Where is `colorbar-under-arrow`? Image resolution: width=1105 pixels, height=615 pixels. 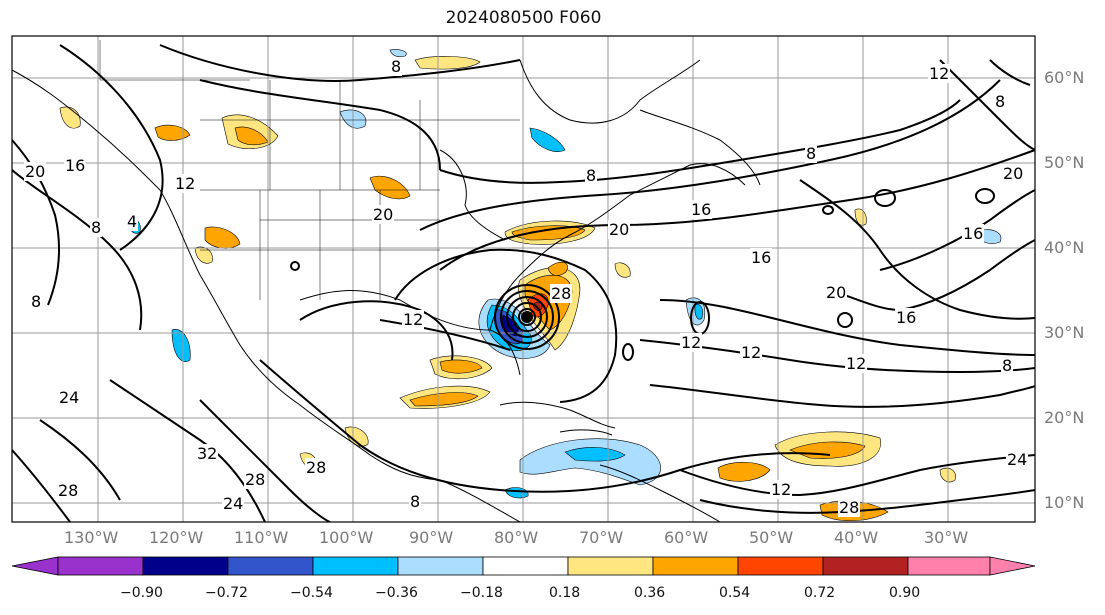 colorbar-under-arrow is located at coordinates (35, 566).